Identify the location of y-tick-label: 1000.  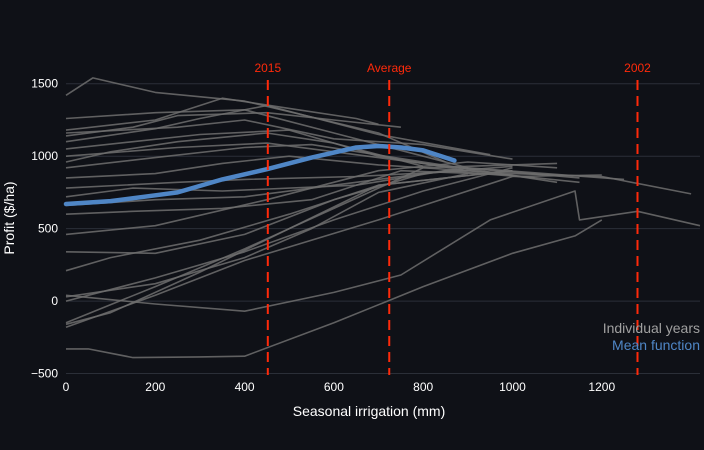
(44, 156).